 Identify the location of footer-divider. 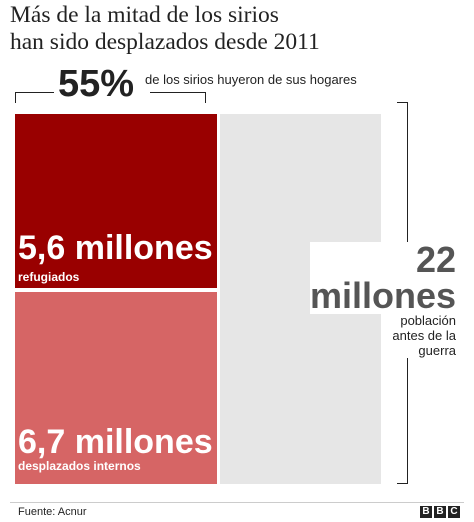
(237, 502).